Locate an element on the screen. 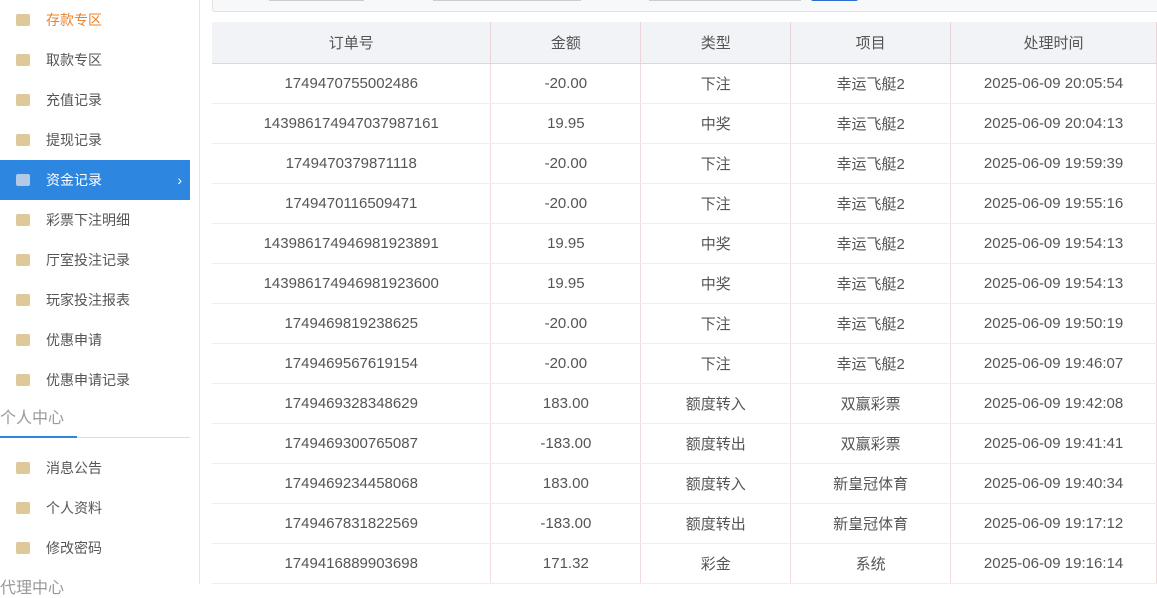 This screenshot has height=598, width=1157. sidebar-item: 优惠申请 is located at coordinates (95, 340).